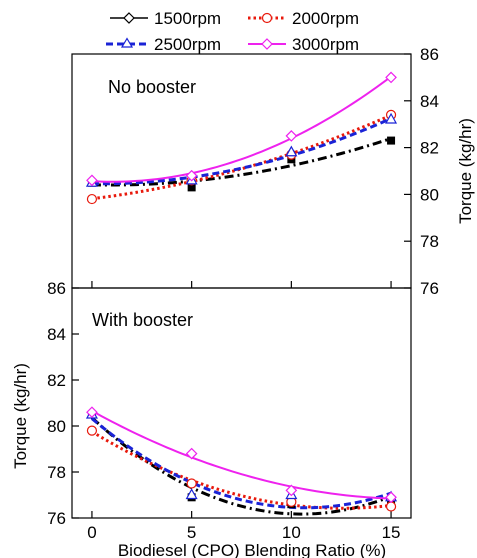 This screenshot has width=477, height=558. What do you see at coordinates (291, 532) in the screenshot?
I see `x-tick-label: 10` at bounding box center [291, 532].